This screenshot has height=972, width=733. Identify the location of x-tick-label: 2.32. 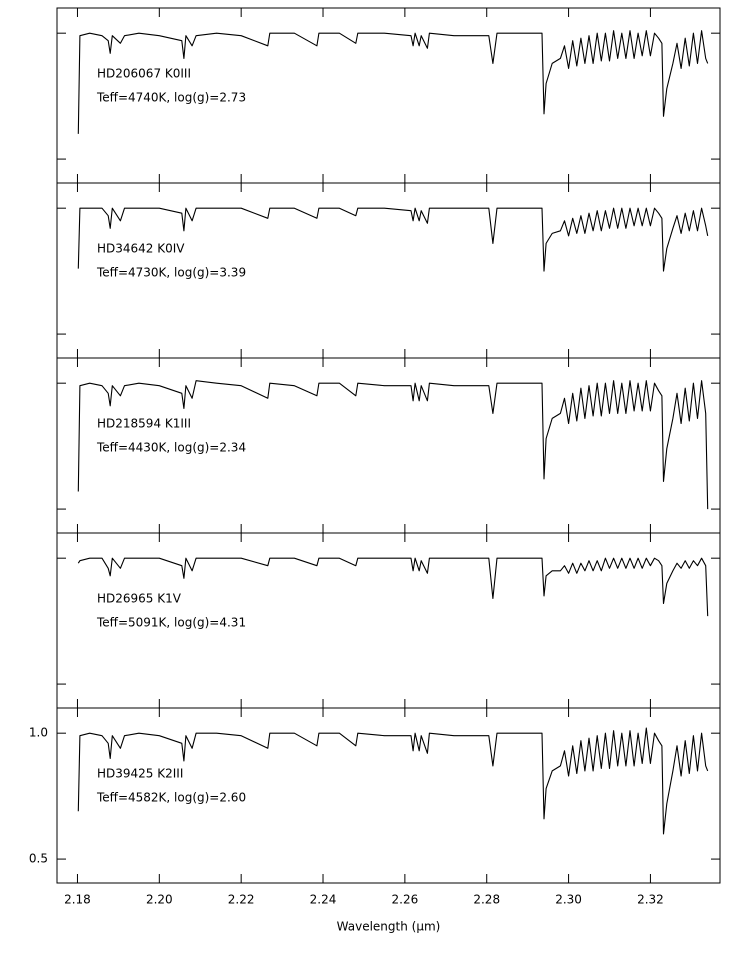
(650, 900).